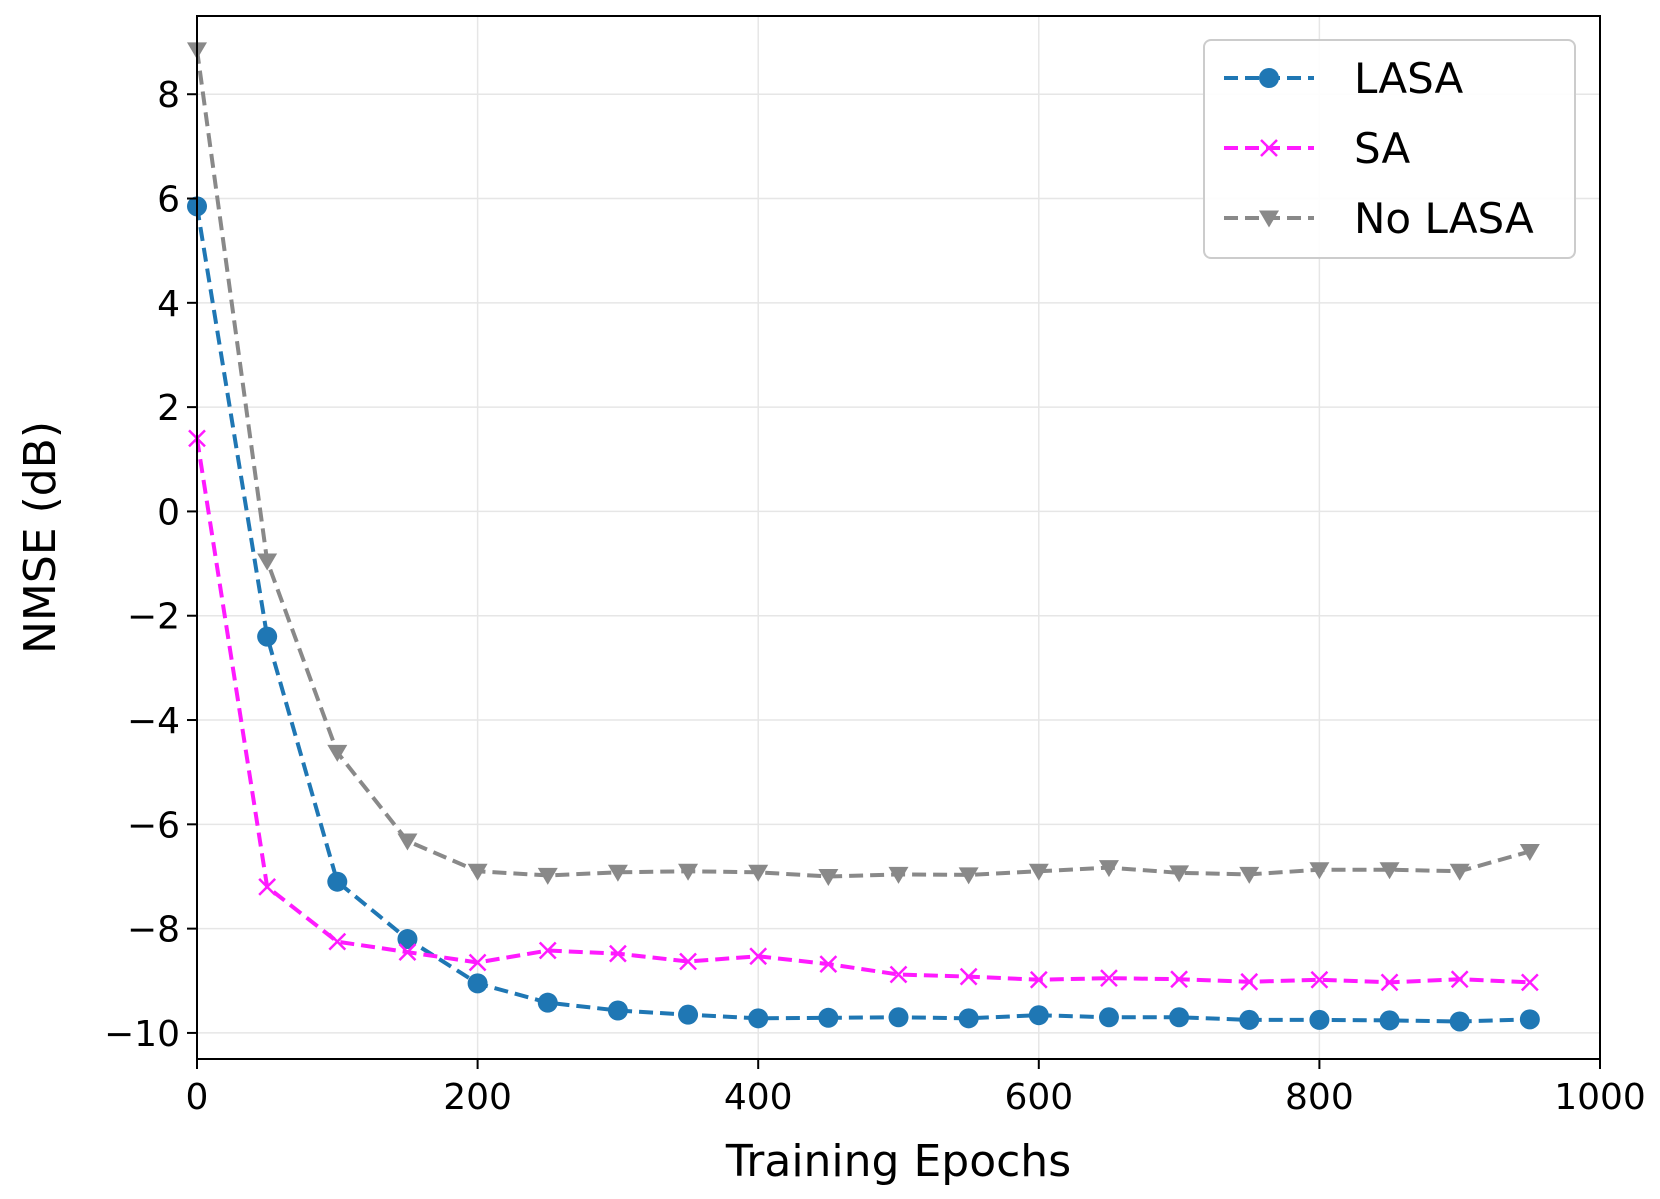  I want to click on legend-box, so click(1389, 149).